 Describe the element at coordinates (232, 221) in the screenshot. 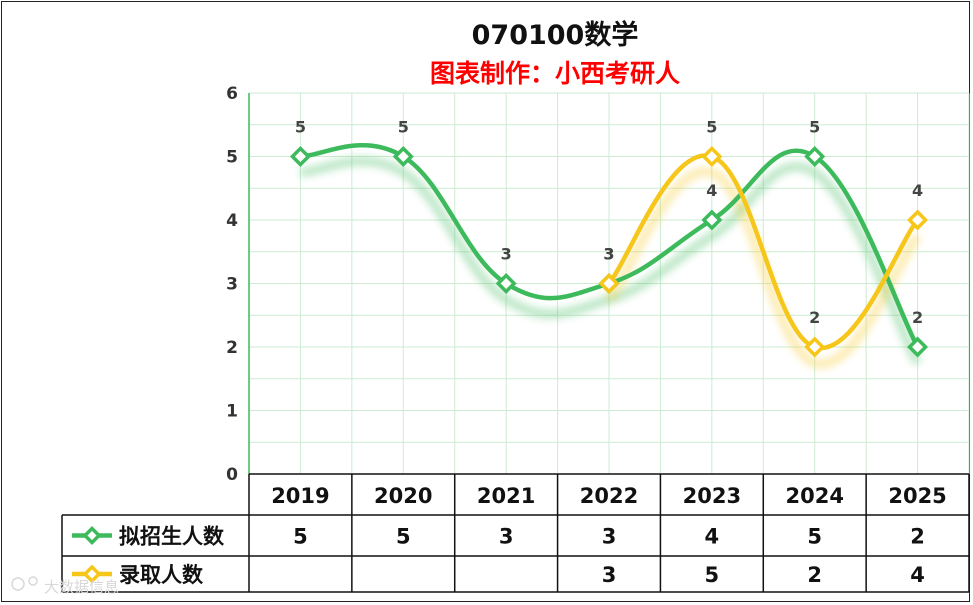

I see `y-tick-label: 4` at that location.